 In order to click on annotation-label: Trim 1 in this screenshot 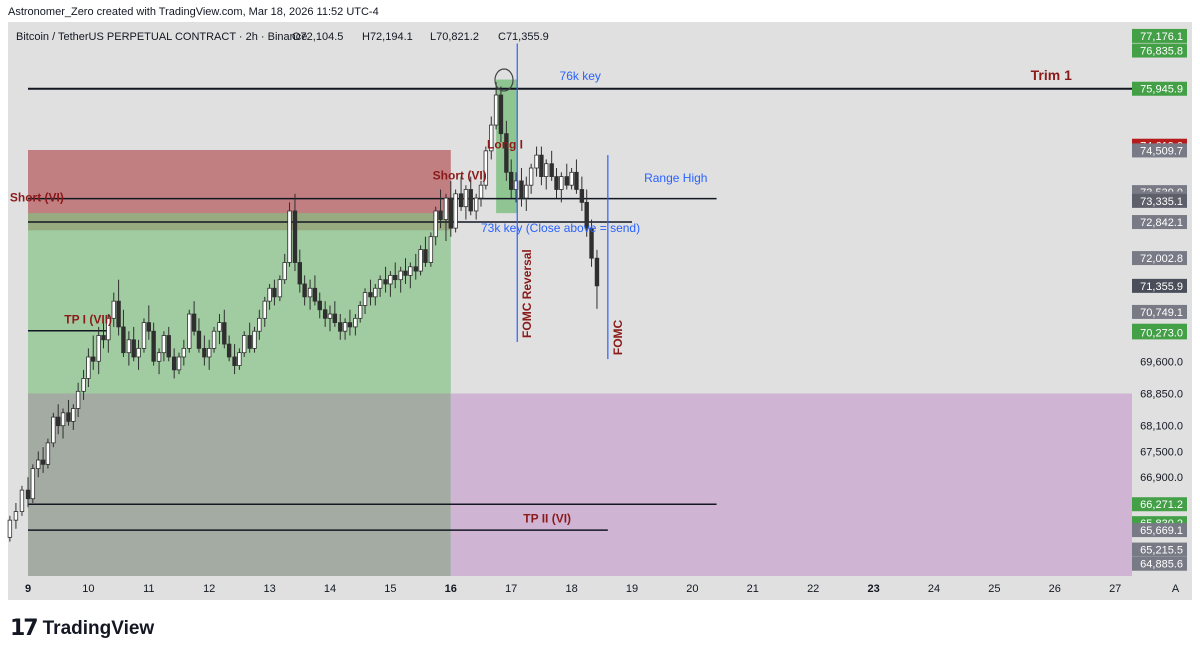, I will do `click(1051, 75)`.